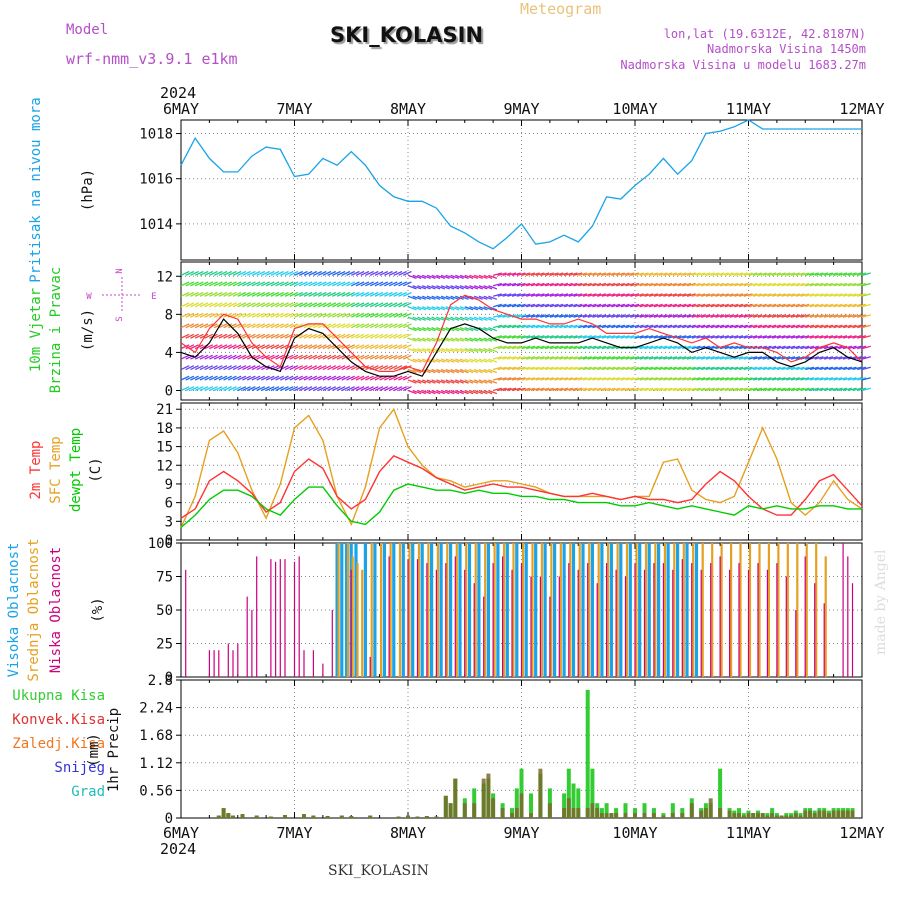 The image size is (900, 900). I want to click on wind-gust-line, so click(521, 333).